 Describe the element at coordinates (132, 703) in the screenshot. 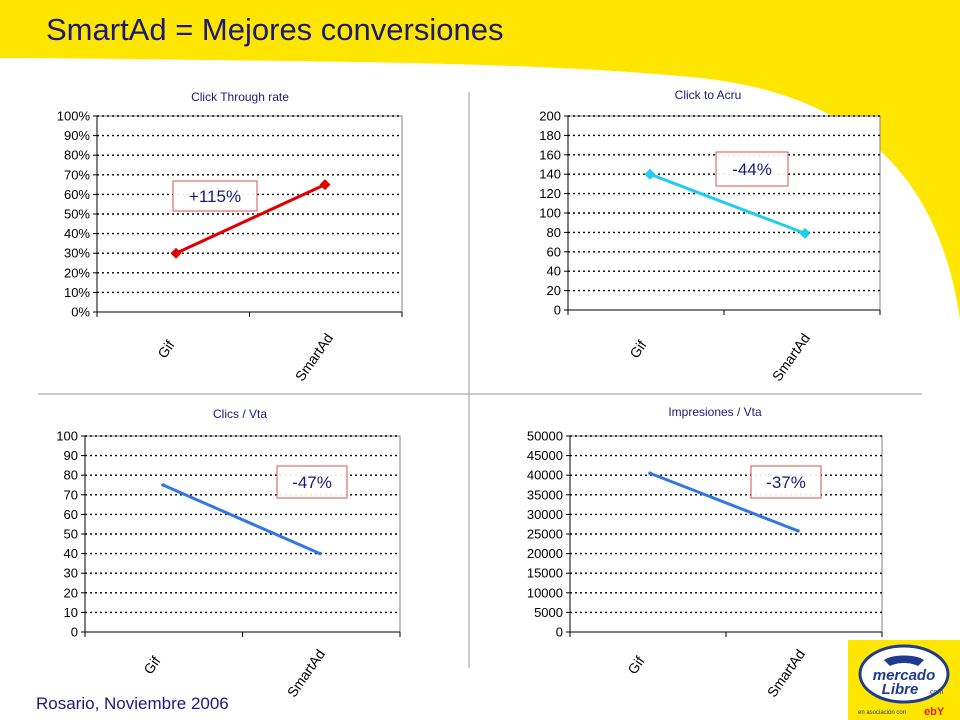

I see `footer-text: Rosario, Noviembre 2006` at that location.